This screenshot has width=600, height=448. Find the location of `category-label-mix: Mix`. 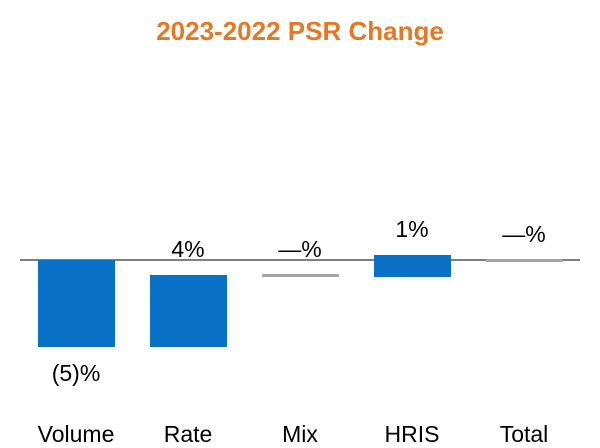

category-label-mix: Mix is located at coordinates (300, 434).